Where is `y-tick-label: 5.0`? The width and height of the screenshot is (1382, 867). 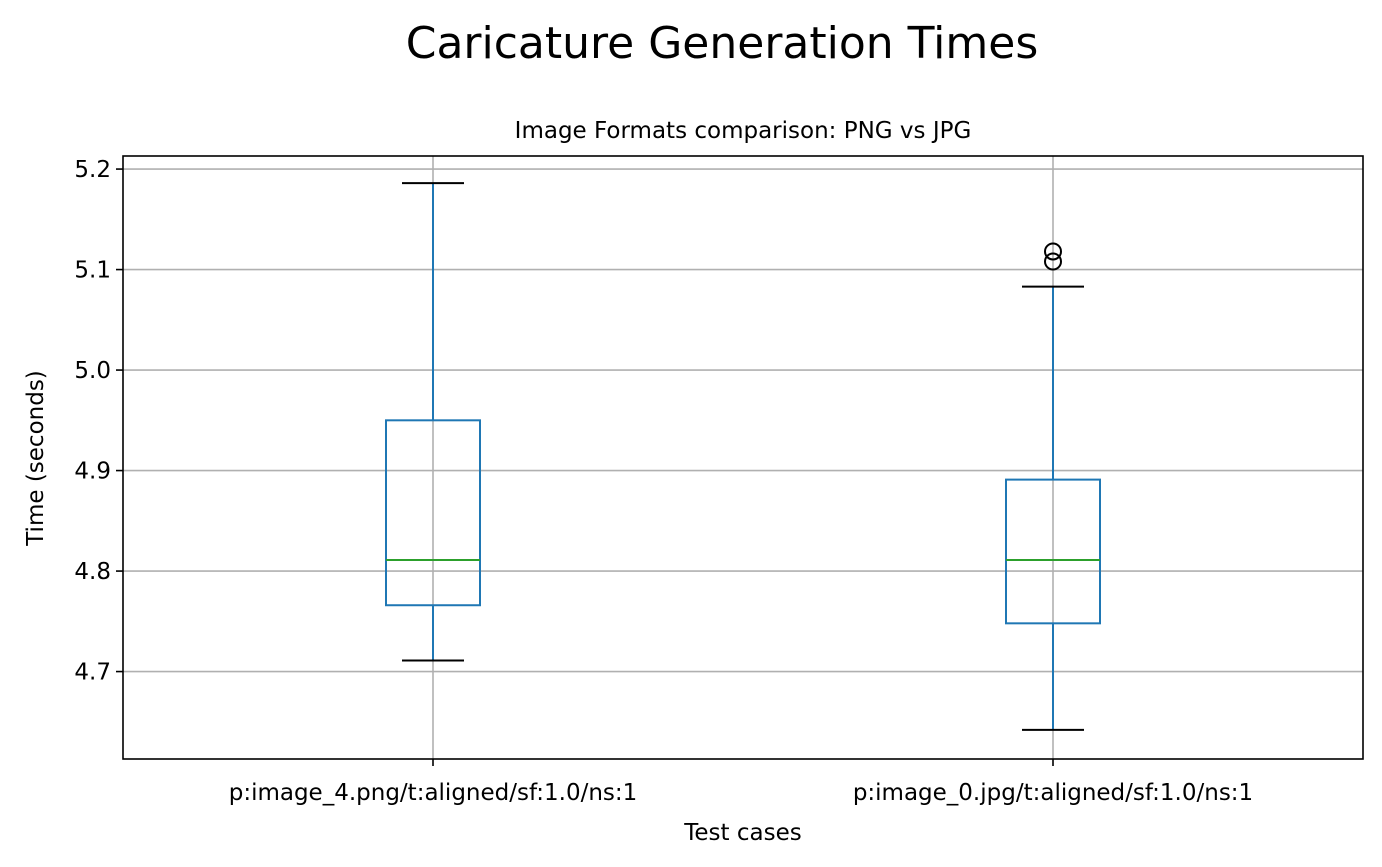 y-tick-label: 5.0 is located at coordinates (92, 371).